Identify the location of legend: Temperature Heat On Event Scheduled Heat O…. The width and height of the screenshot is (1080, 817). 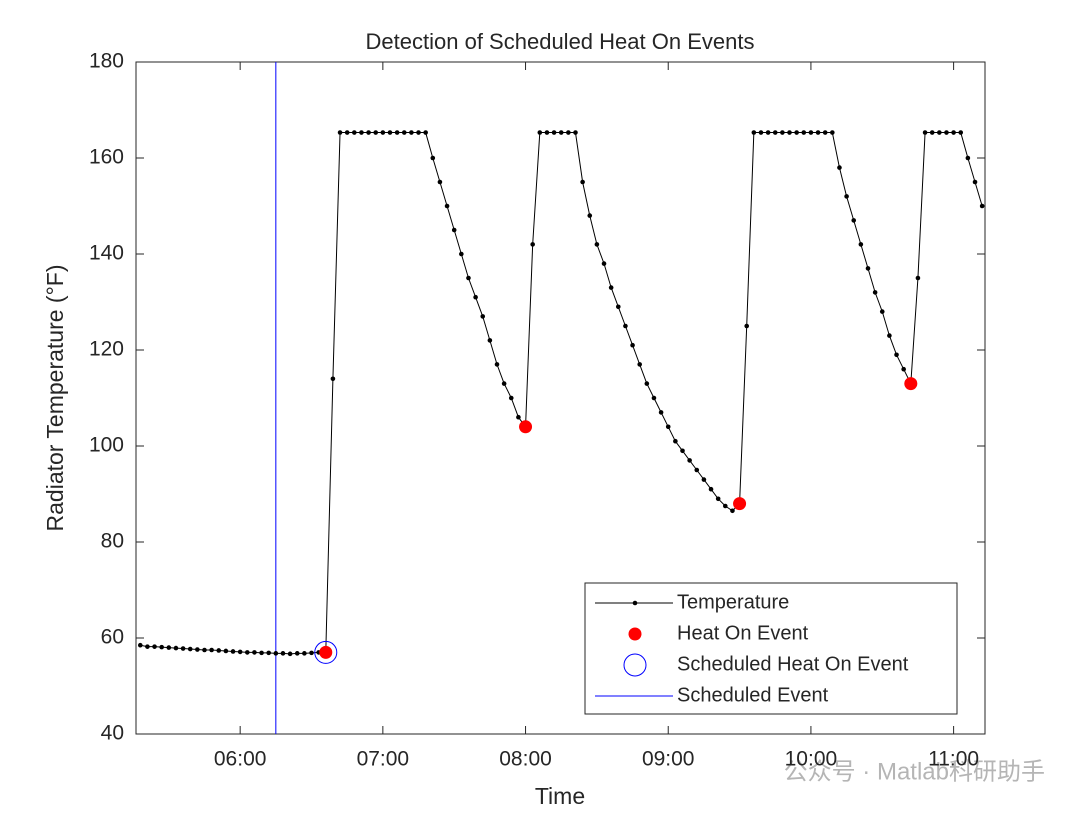
(771, 648).